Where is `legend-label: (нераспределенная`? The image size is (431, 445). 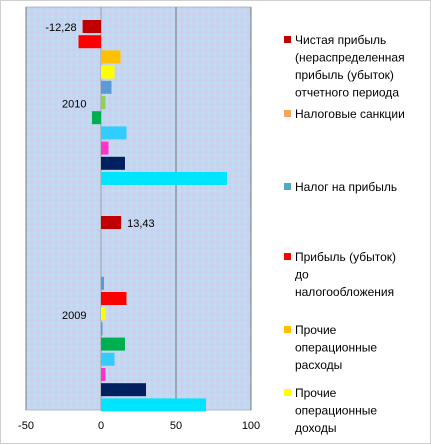 legend-label: (нераспределенная is located at coordinates (350, 58).